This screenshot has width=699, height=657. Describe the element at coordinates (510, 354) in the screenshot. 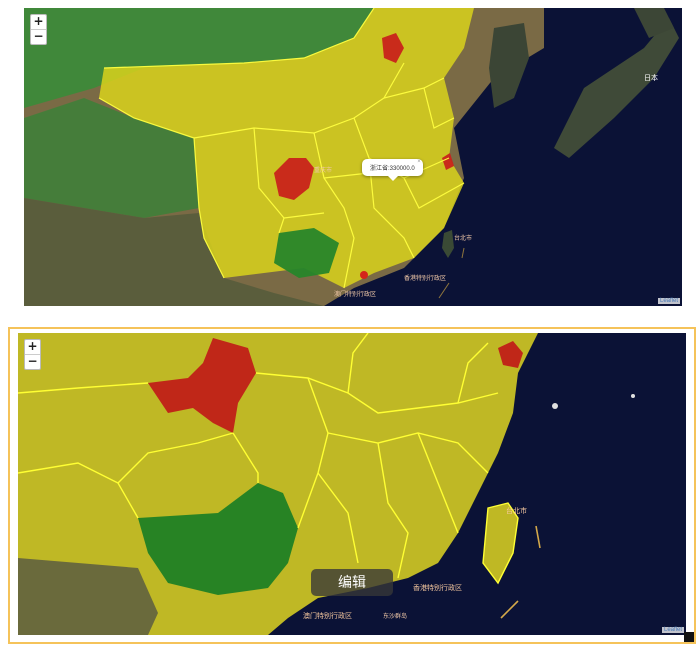

I see `shanghai-highlight-bottom` at that location.